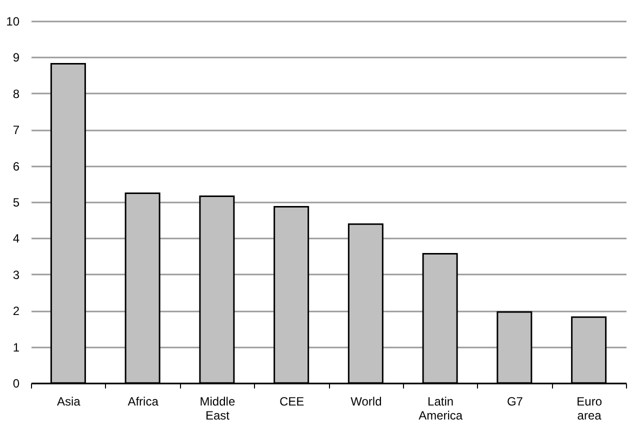 The width and height of the screenshot is (641, 448). What do you see at coordinates (589, 408) in the screenshot?
I see `x-tick-label: Euro area` at bounding box center [589, 408].